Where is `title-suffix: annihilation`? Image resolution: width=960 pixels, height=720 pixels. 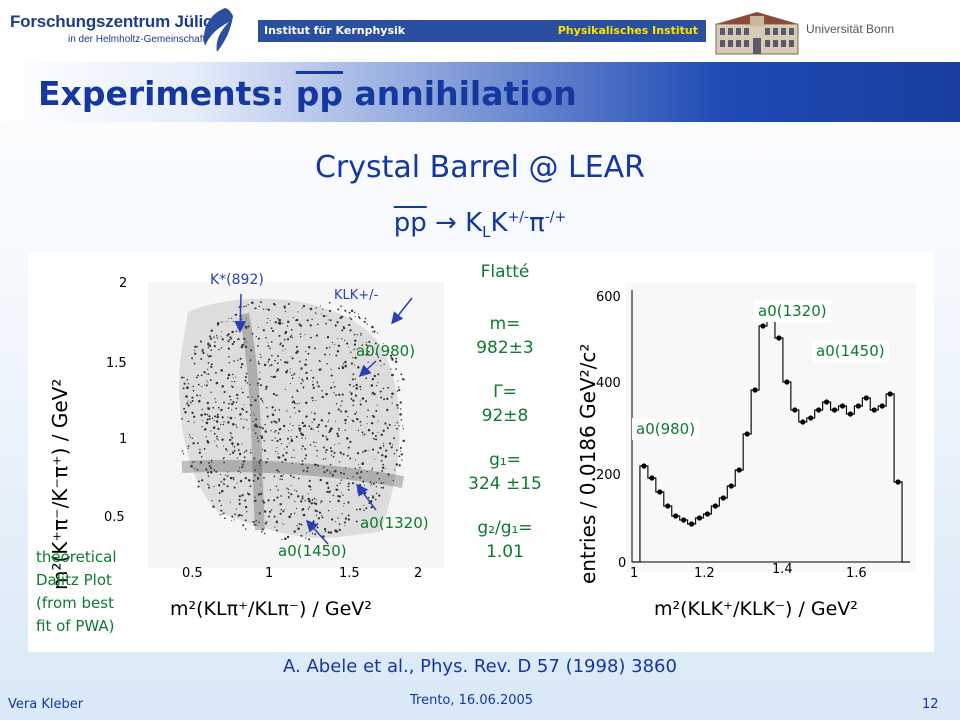 title-suffix: annihilation is located at coordinates (460, 93).